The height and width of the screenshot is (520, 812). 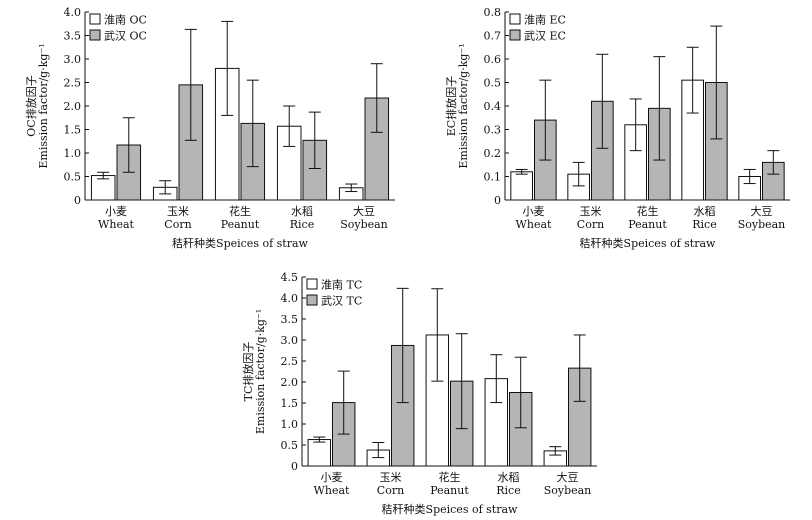 I want to click on y-tick-label: 0.8, so click(x=493, y=12).